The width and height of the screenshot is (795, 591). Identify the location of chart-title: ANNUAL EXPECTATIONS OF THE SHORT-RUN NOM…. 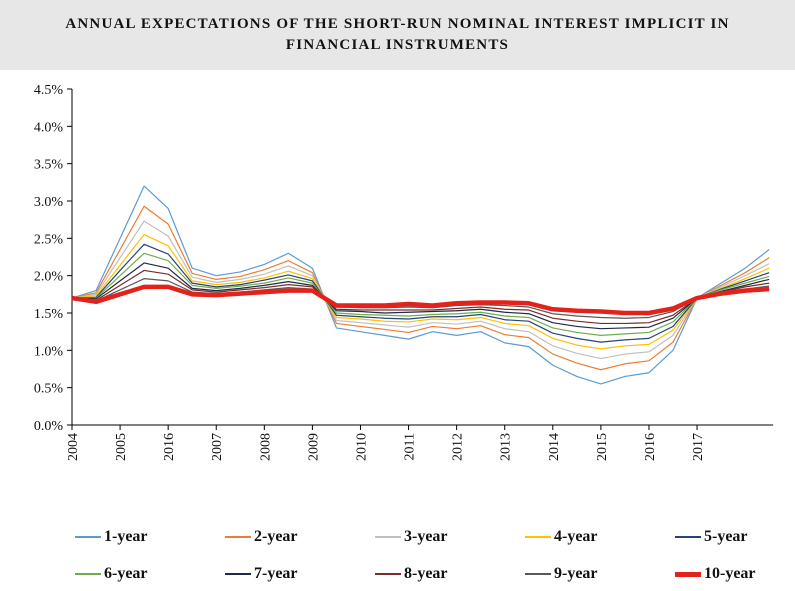
(397, 34).